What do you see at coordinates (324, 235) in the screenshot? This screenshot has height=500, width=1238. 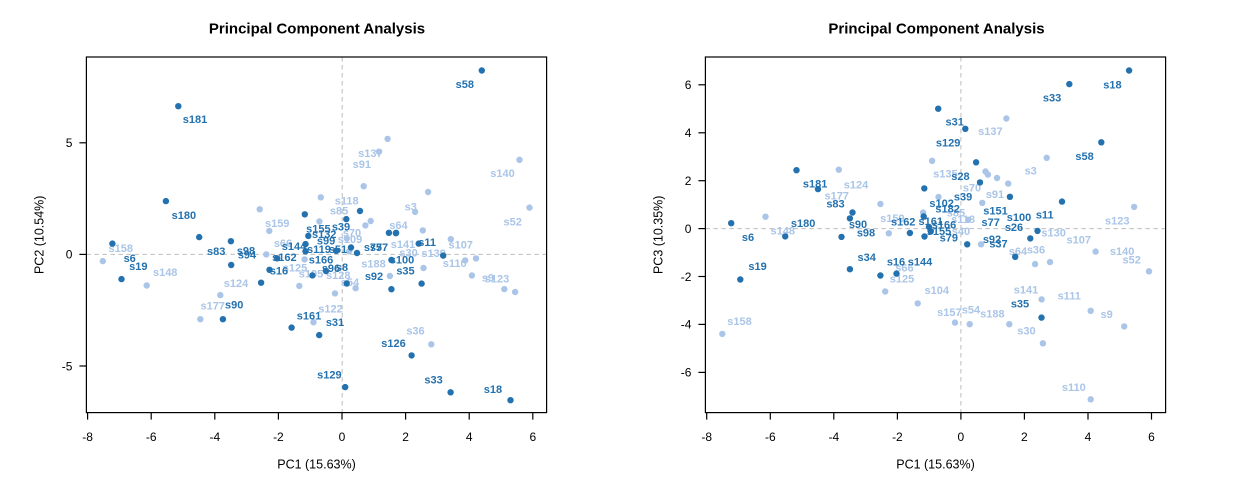 I see `svg-text: s132` at bounding box center [324, 235].